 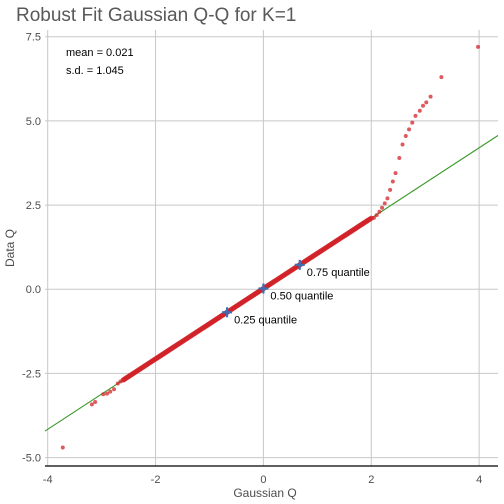 I want to click on quantile-marker: 0.75 quantile, so click(x=332, y=269).